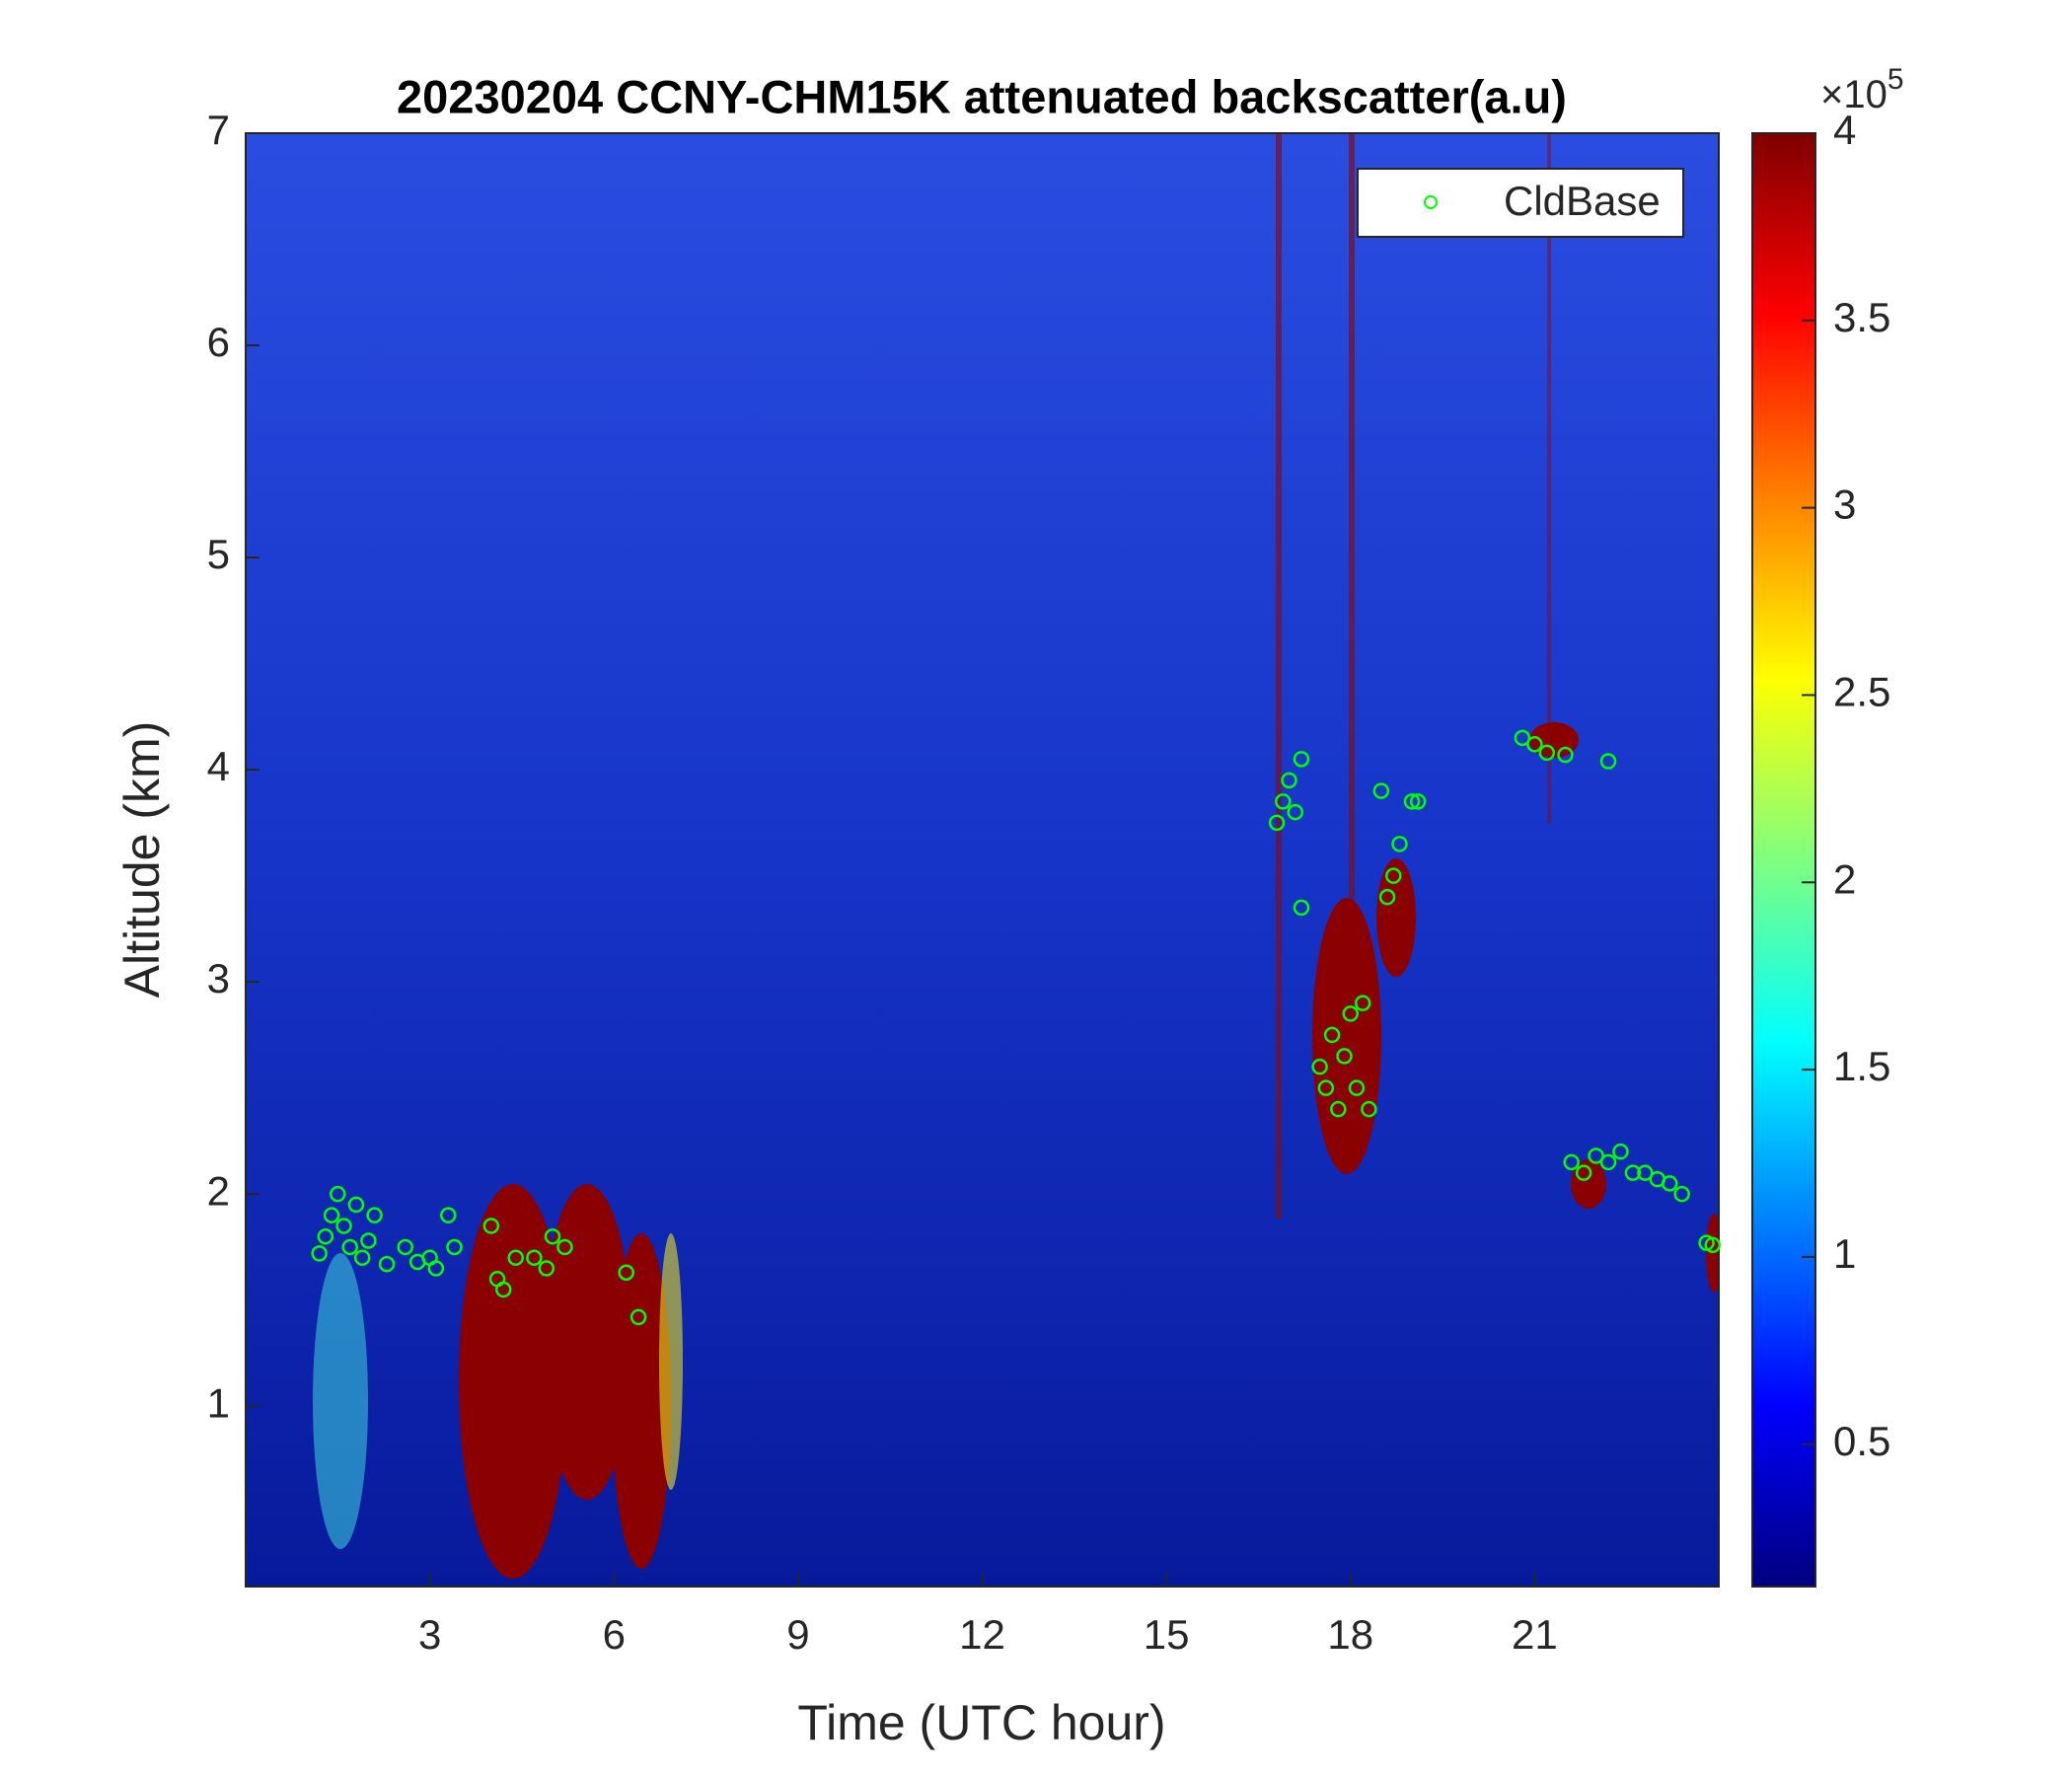  Describe the element at coordinates (798, 1635) in the screenshot. I see `x-tick-label: 9` at that location.